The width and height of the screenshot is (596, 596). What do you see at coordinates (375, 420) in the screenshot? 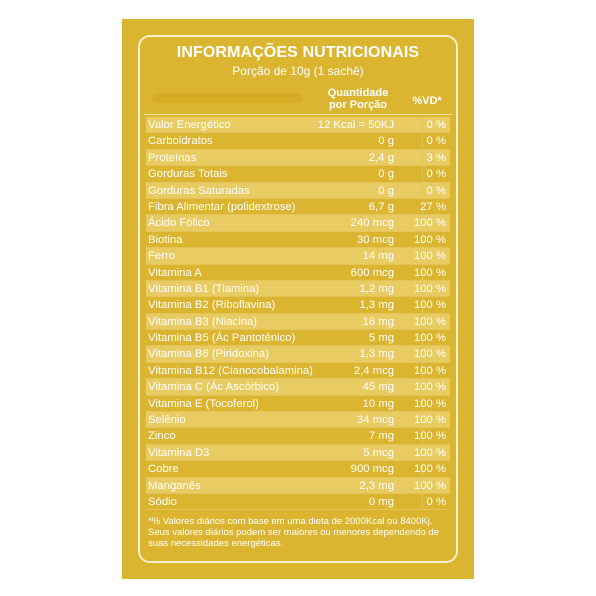
I see `nutrient-quantity: 34 mcg` at bounding box center [375, 420].